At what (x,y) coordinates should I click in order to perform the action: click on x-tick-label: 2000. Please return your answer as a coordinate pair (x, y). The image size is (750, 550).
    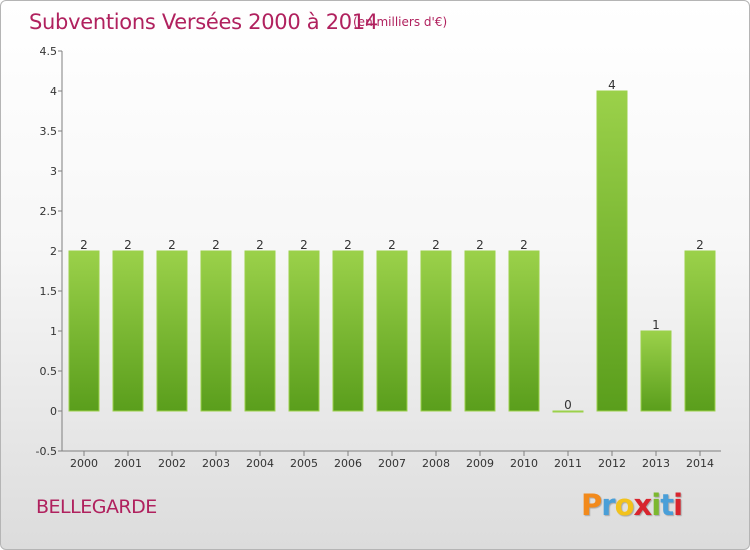
    Looking at the image, I should click on (84, 463).